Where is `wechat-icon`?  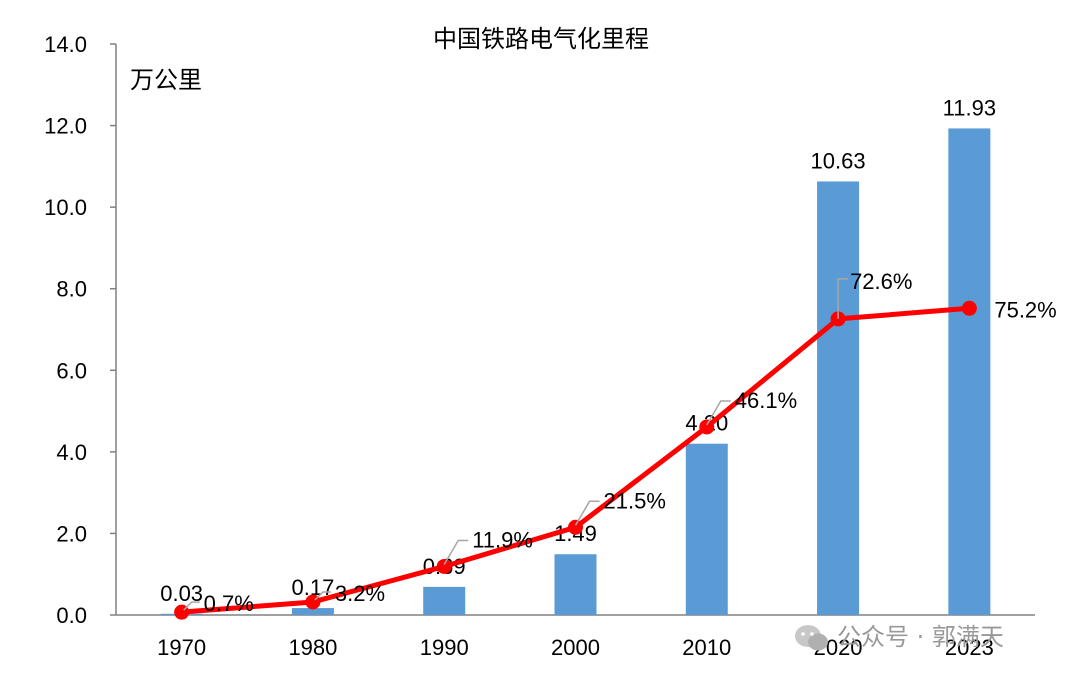
wechat-icon is located at coordinates (811, 638).